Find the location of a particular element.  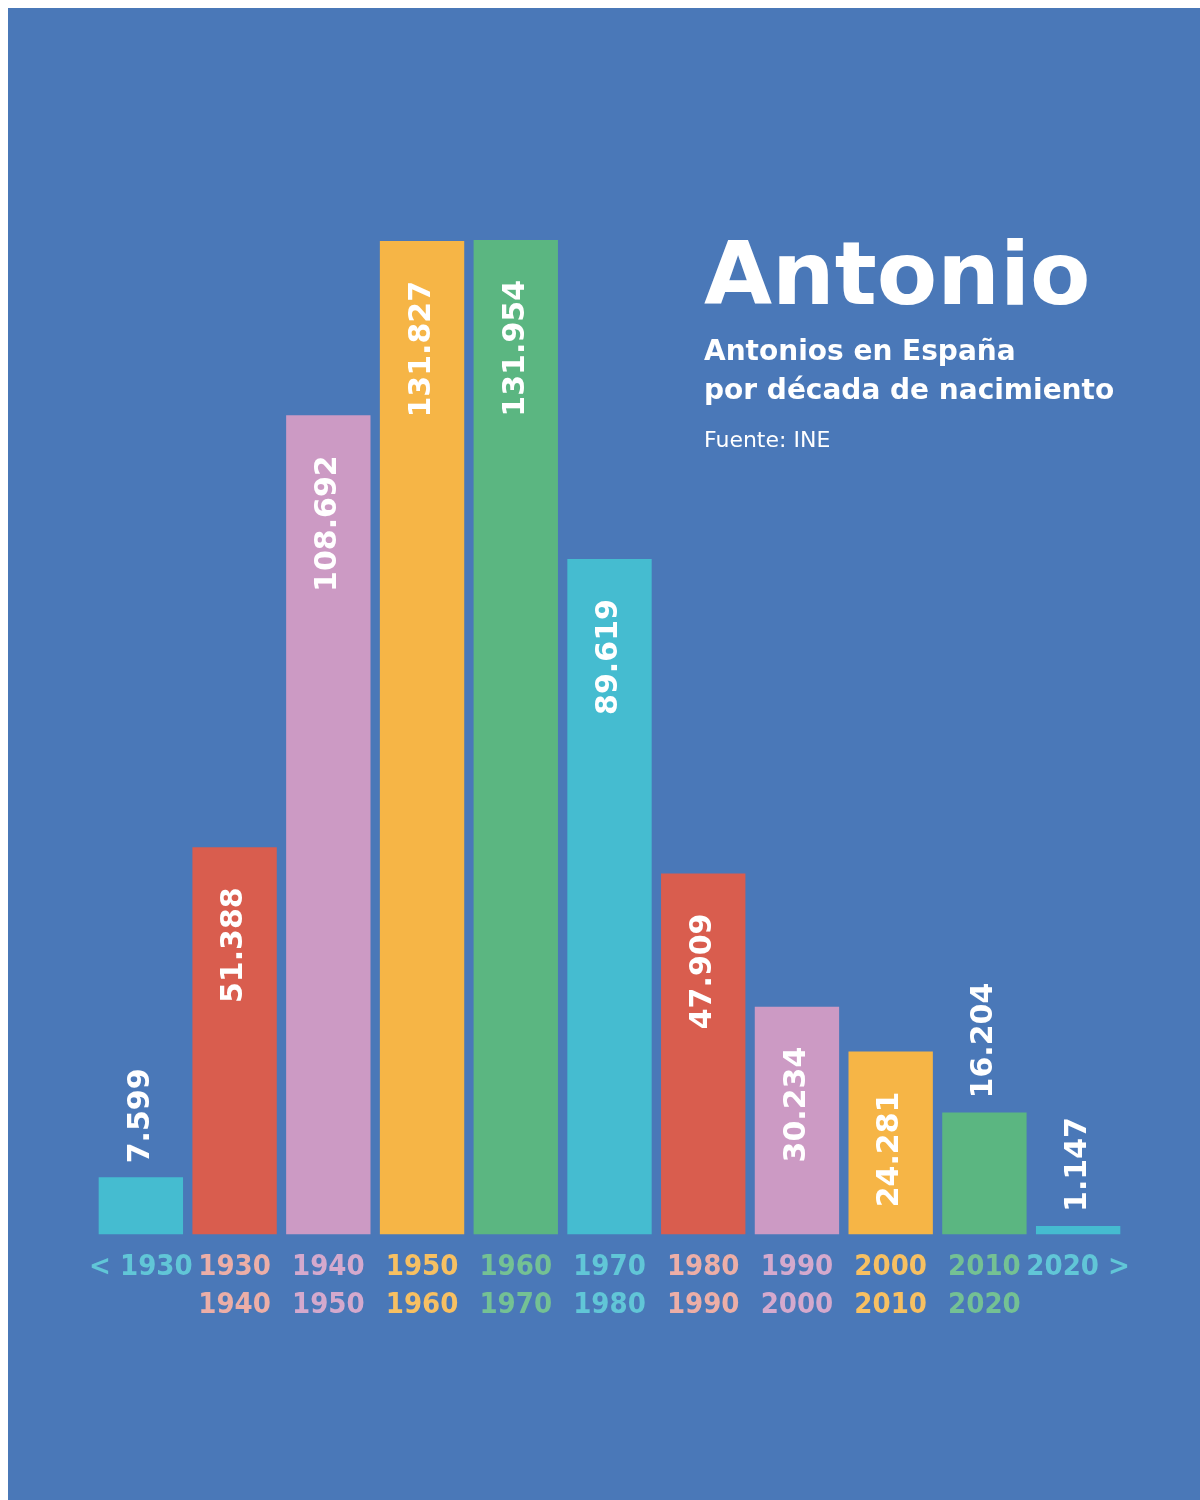

x-tick-label: 1990 2000 is located at coordinates (797, 1283).